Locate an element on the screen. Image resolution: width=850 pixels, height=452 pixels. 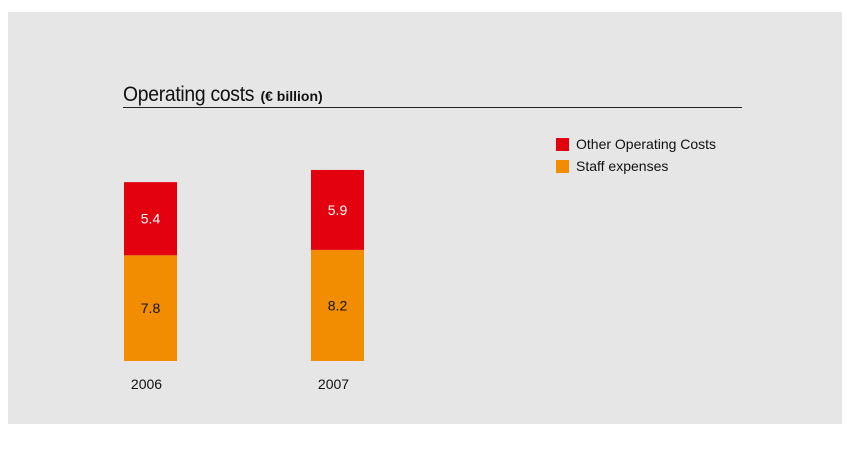
category-label-2006: 2006 is located at coordinates (146, 384).